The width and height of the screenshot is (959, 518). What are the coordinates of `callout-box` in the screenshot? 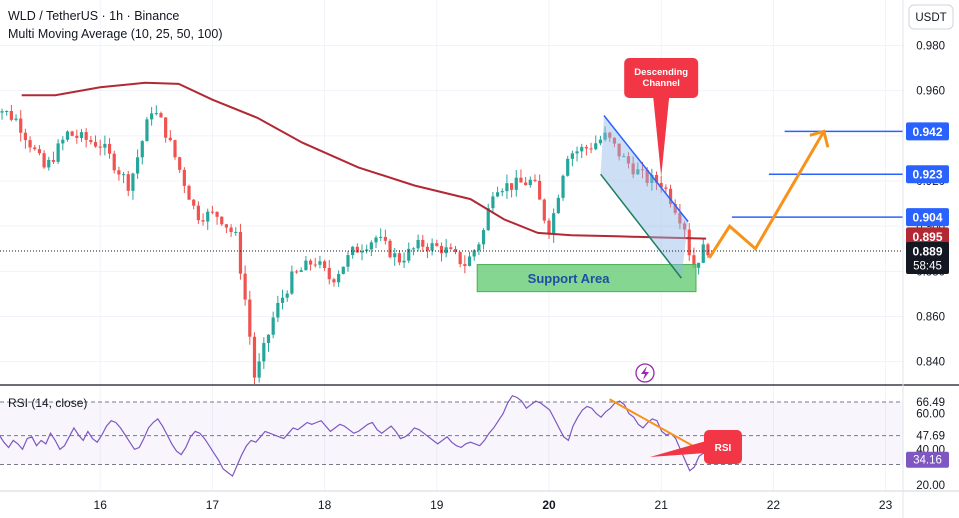 It's located at (661, 78).